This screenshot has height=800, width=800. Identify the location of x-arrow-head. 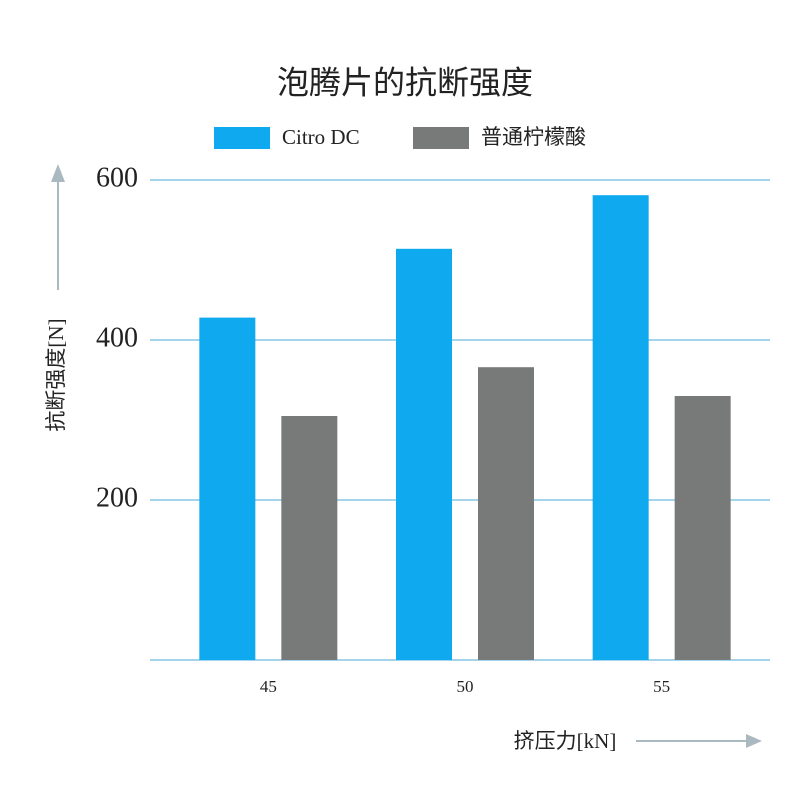
(754, 741).